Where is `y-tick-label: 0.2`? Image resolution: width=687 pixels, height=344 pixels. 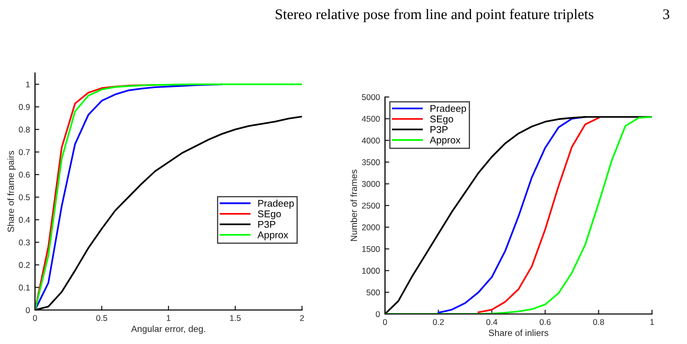 y-tick-label: 0.2 is located at coordinates (24, 265).